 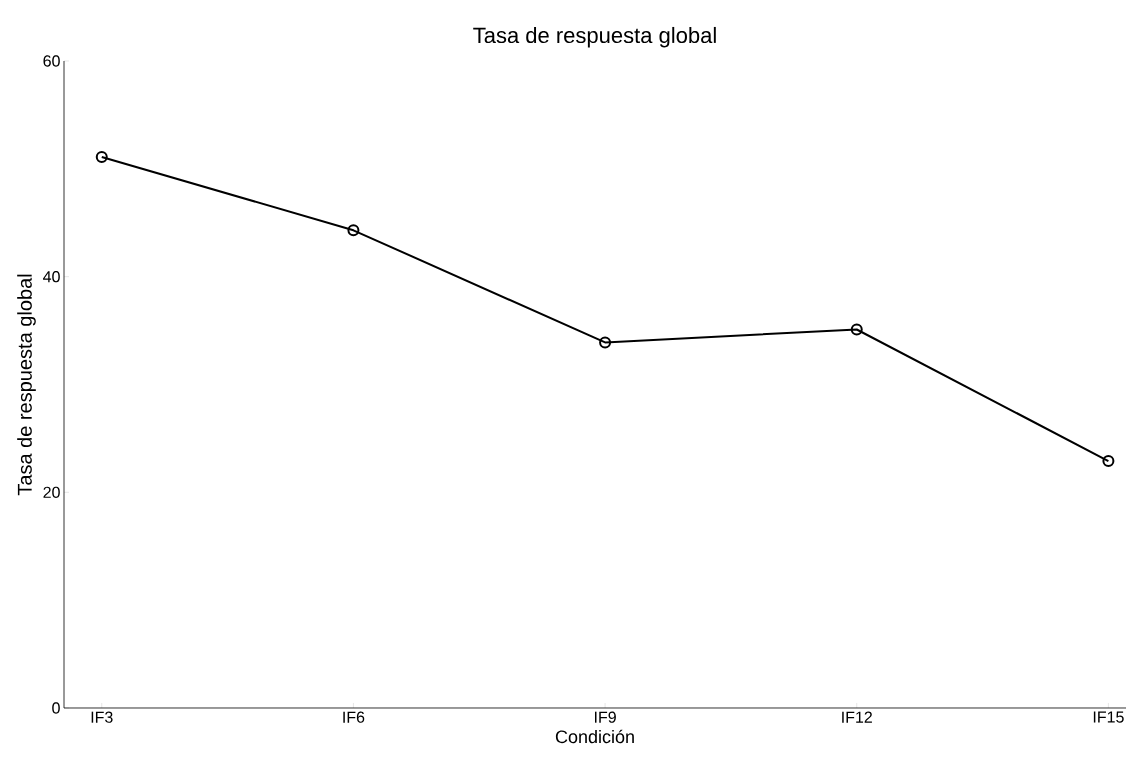 What do you see at coordinates (594, 736) in the screenshot?
I see `x-axis-title: Condición` at bounding box center [594, 736].